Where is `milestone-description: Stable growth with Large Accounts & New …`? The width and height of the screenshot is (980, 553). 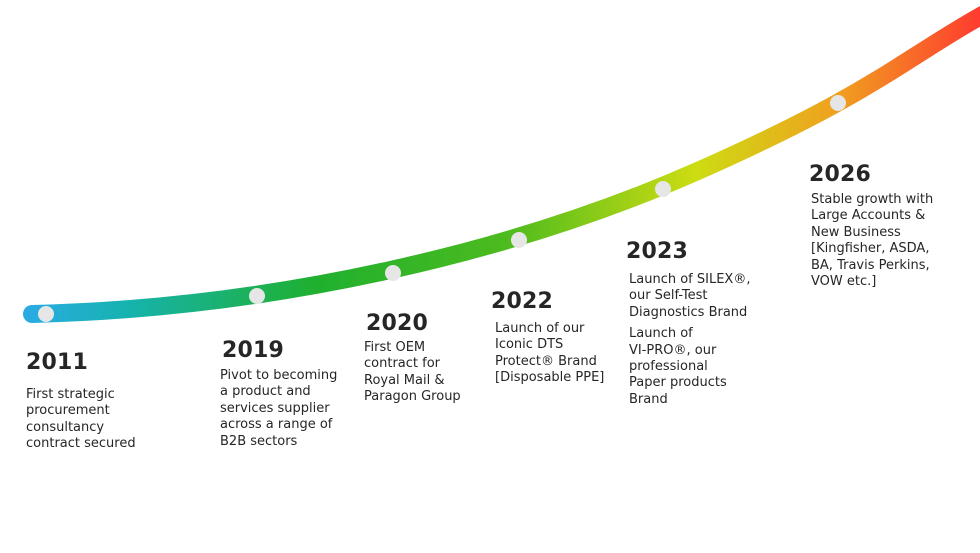
milestone-description: Stable growth with Large Accounts & New … is located at coordinates (872, 241).